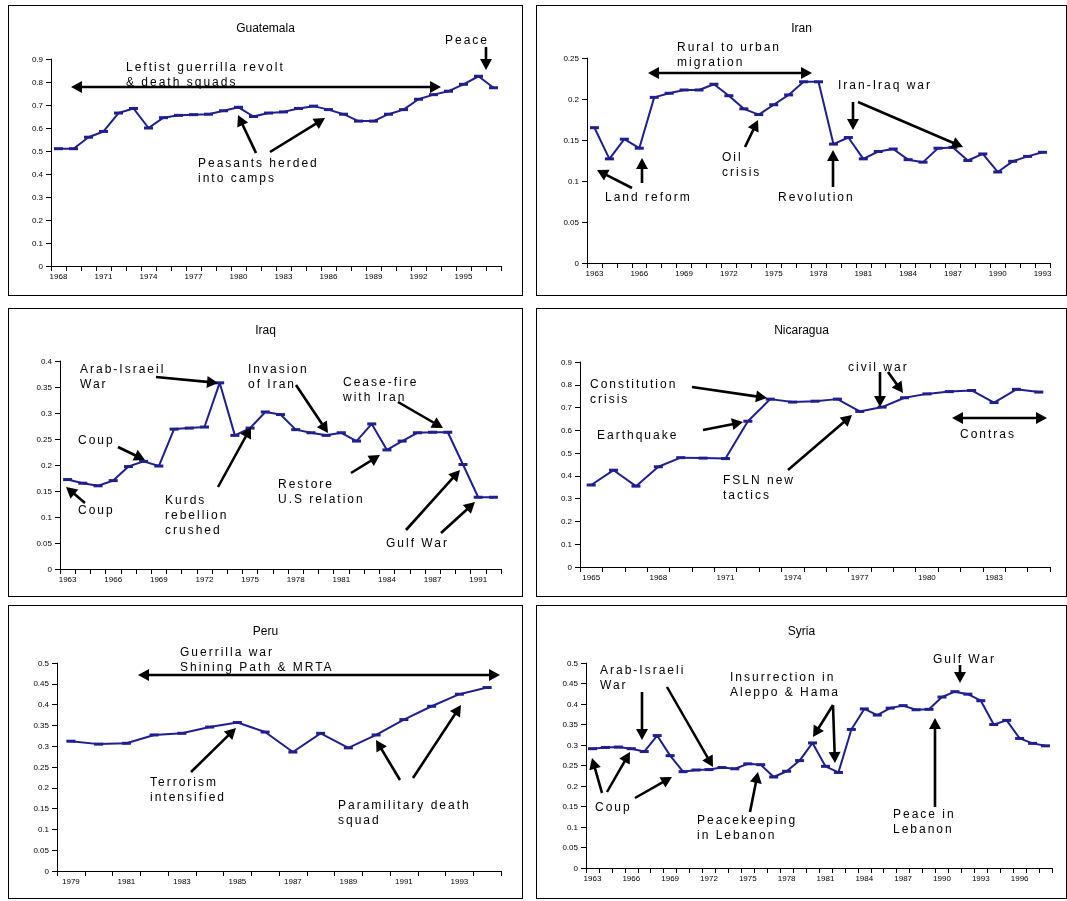 This screenshot has height=901, width=1067. I want to click on annotation: Guerrilla war Shining Path & MRTA, so click(257, 660).